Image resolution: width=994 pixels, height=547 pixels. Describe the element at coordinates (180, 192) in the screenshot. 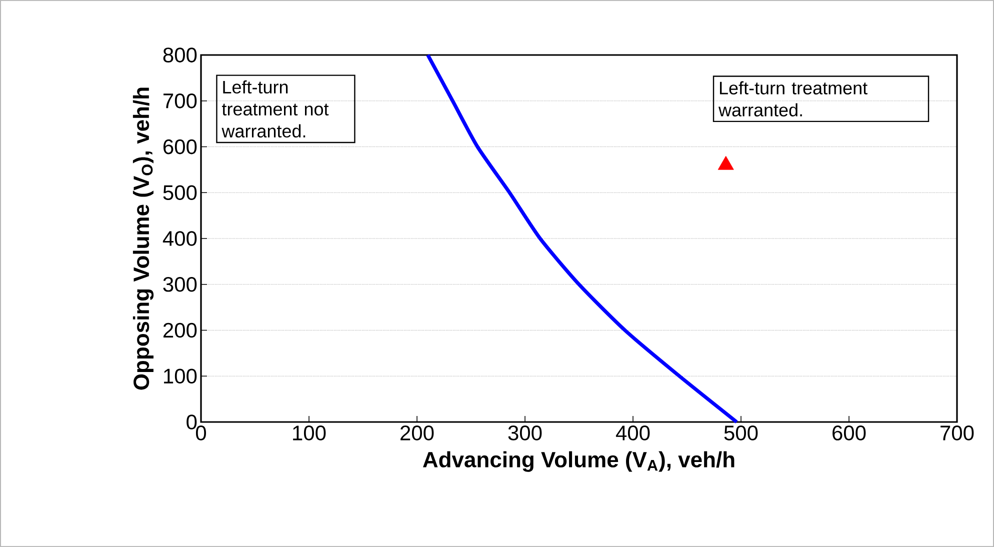

I see `y-tick-label: 500` at that location.